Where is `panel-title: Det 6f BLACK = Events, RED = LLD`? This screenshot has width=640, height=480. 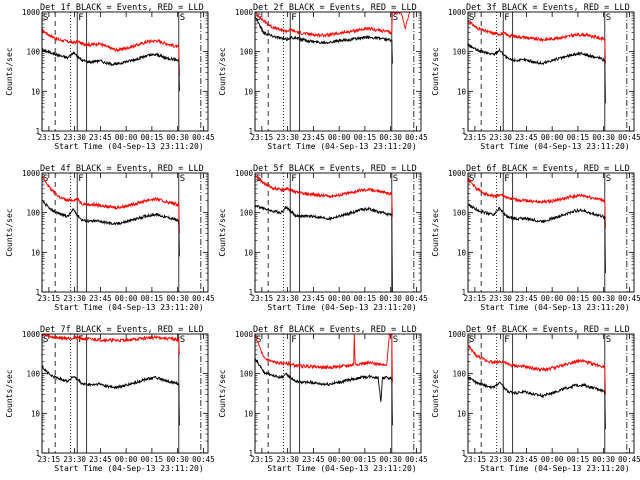
panel-title: Det 6f BLACK = Events, RED = LLD is located at coordinates (548, 169).